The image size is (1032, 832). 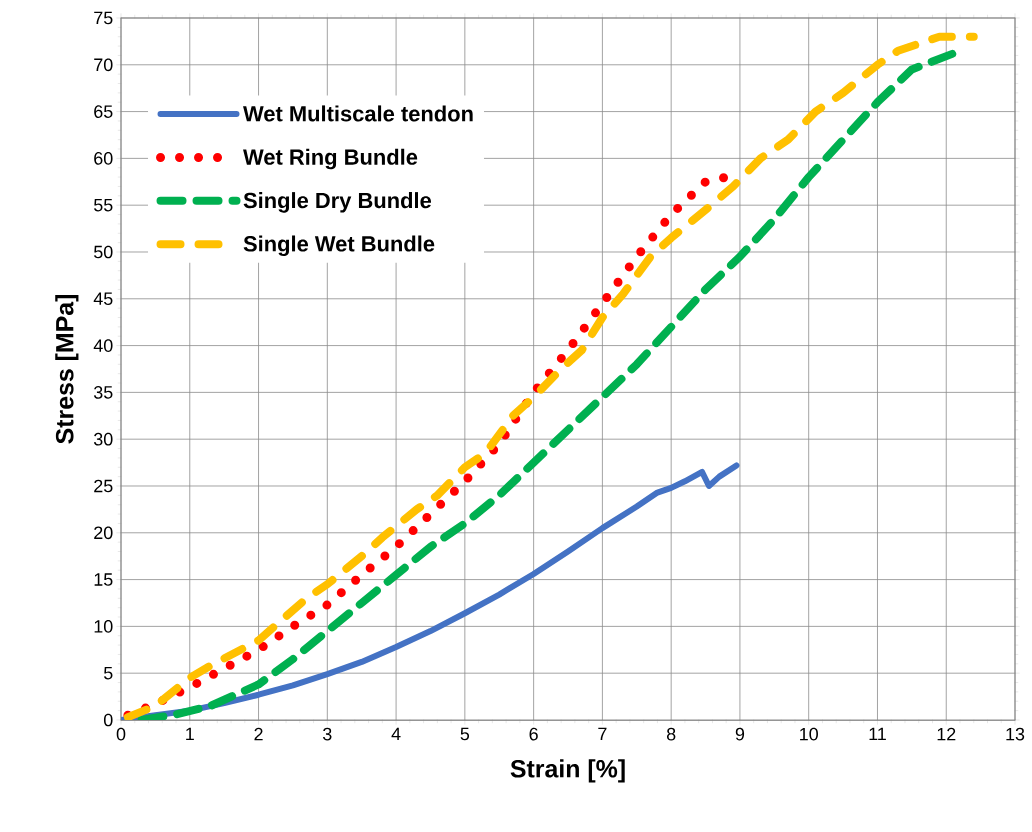 What do you see at coordinates (327, 734) in the screenshot?
I see `x-tick-label: 3` at bounding box center [327, 734].